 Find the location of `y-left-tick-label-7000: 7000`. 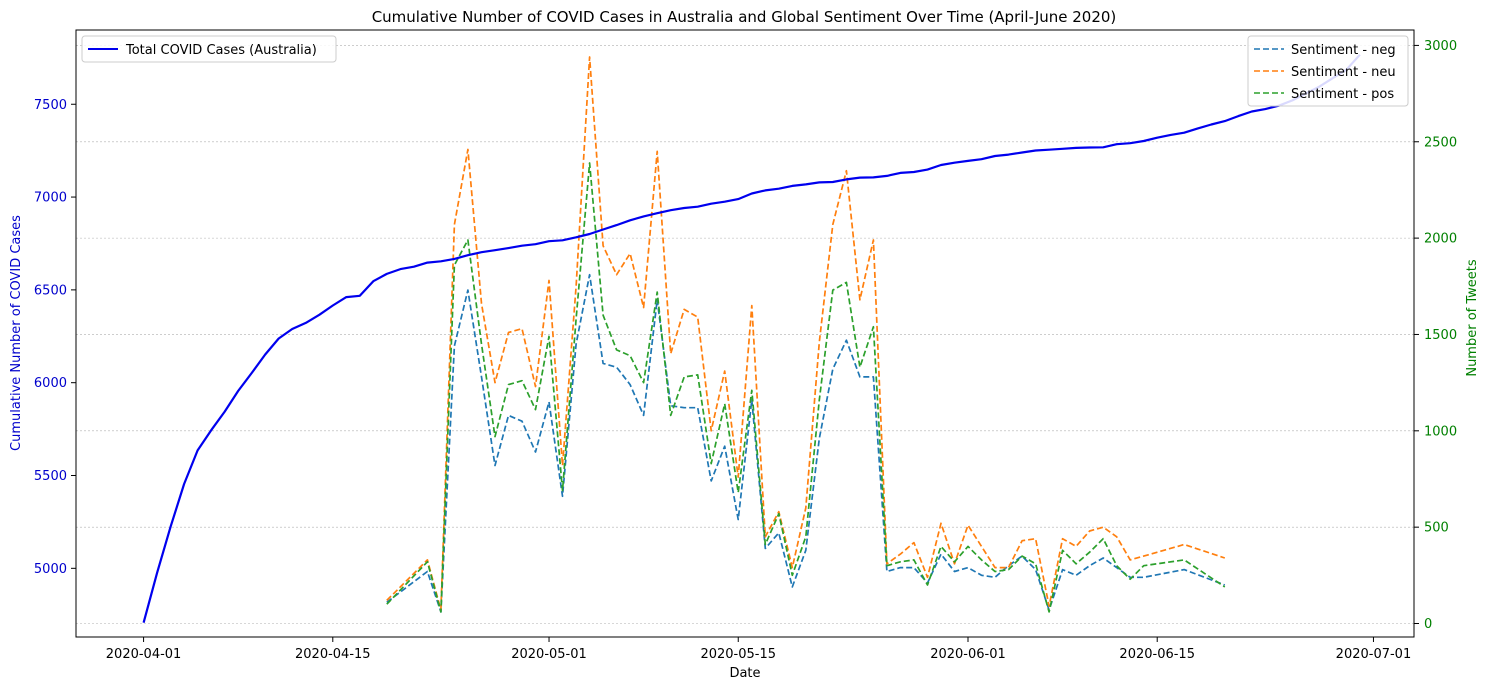

y-left-tick-label-7000: 7000 is located at coordinates (50, 198).